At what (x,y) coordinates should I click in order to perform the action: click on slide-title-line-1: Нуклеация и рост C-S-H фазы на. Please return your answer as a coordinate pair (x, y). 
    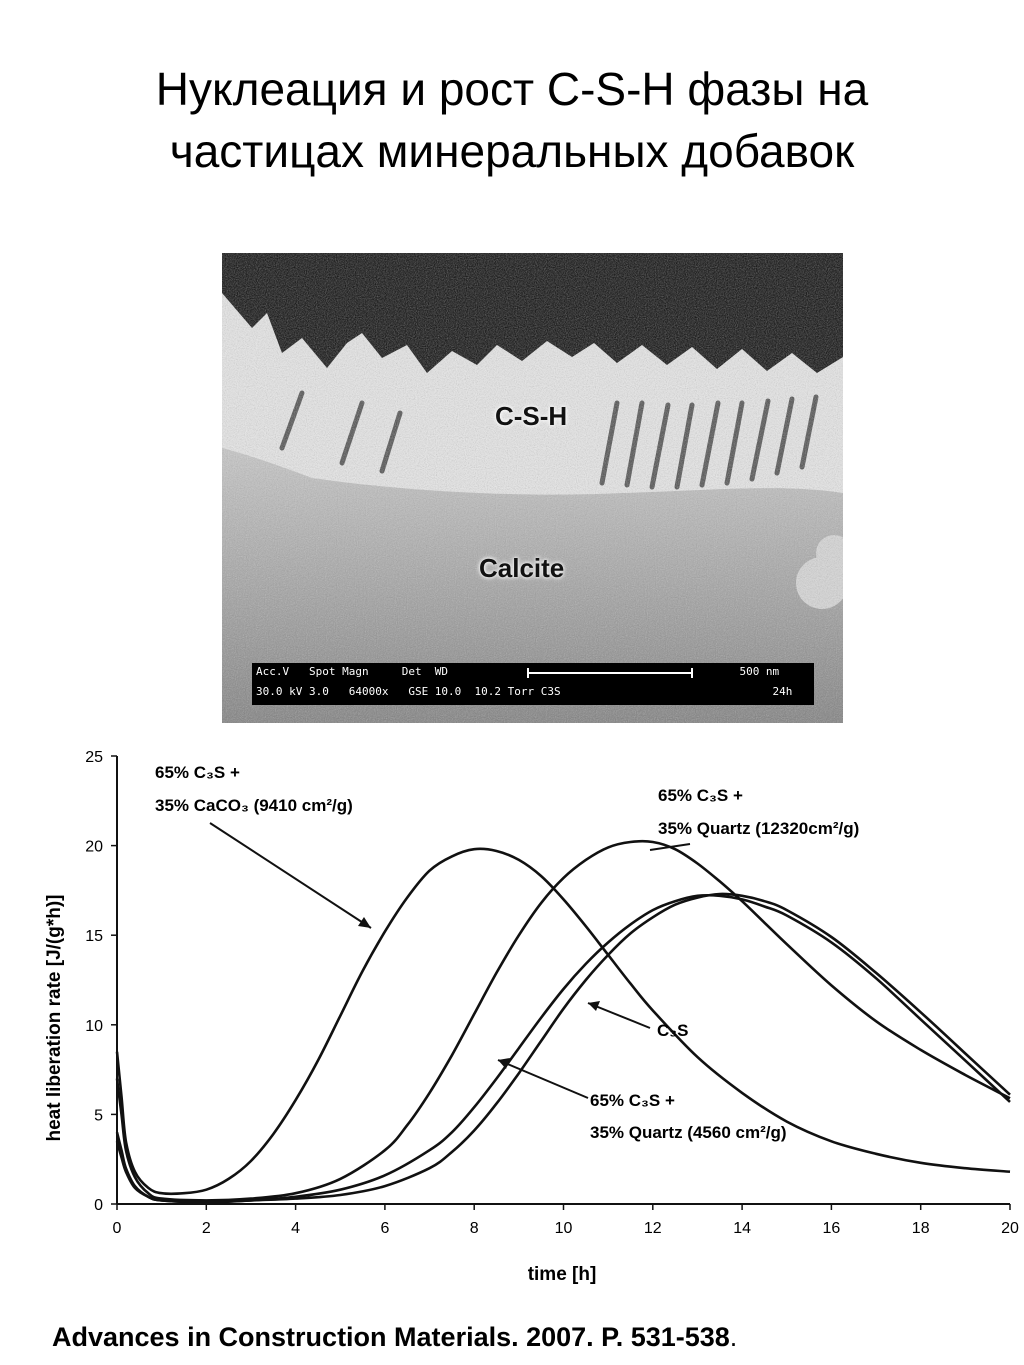
    Looking at the image, I should click on (512, 89).